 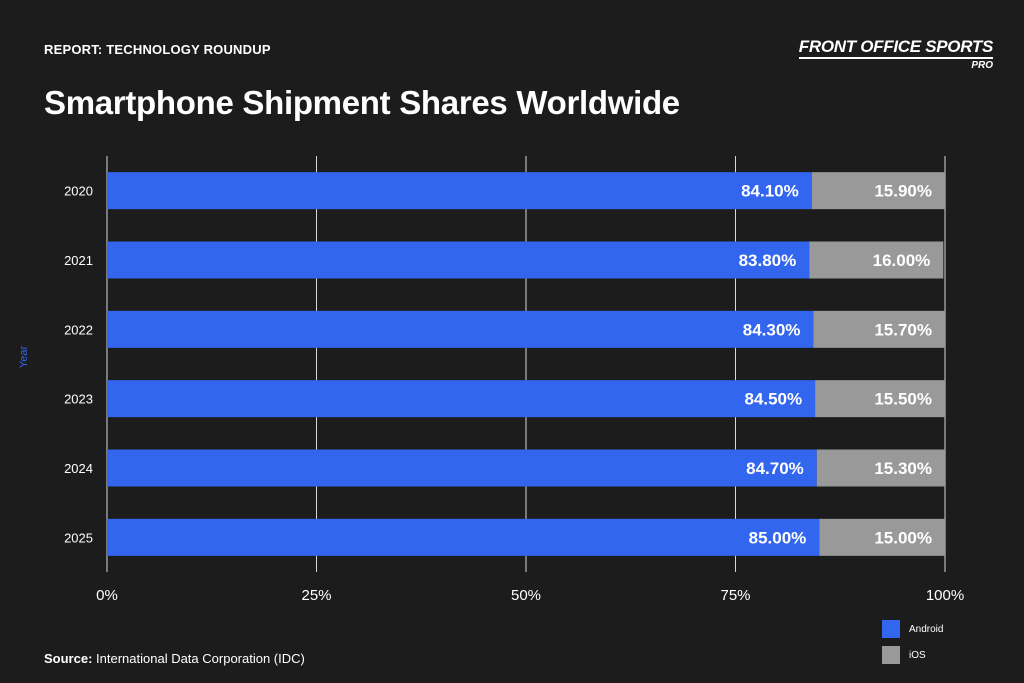 I want to click on chart-title: Smartphone Shipment Shares Worldwide, so click(x=362, y=102).